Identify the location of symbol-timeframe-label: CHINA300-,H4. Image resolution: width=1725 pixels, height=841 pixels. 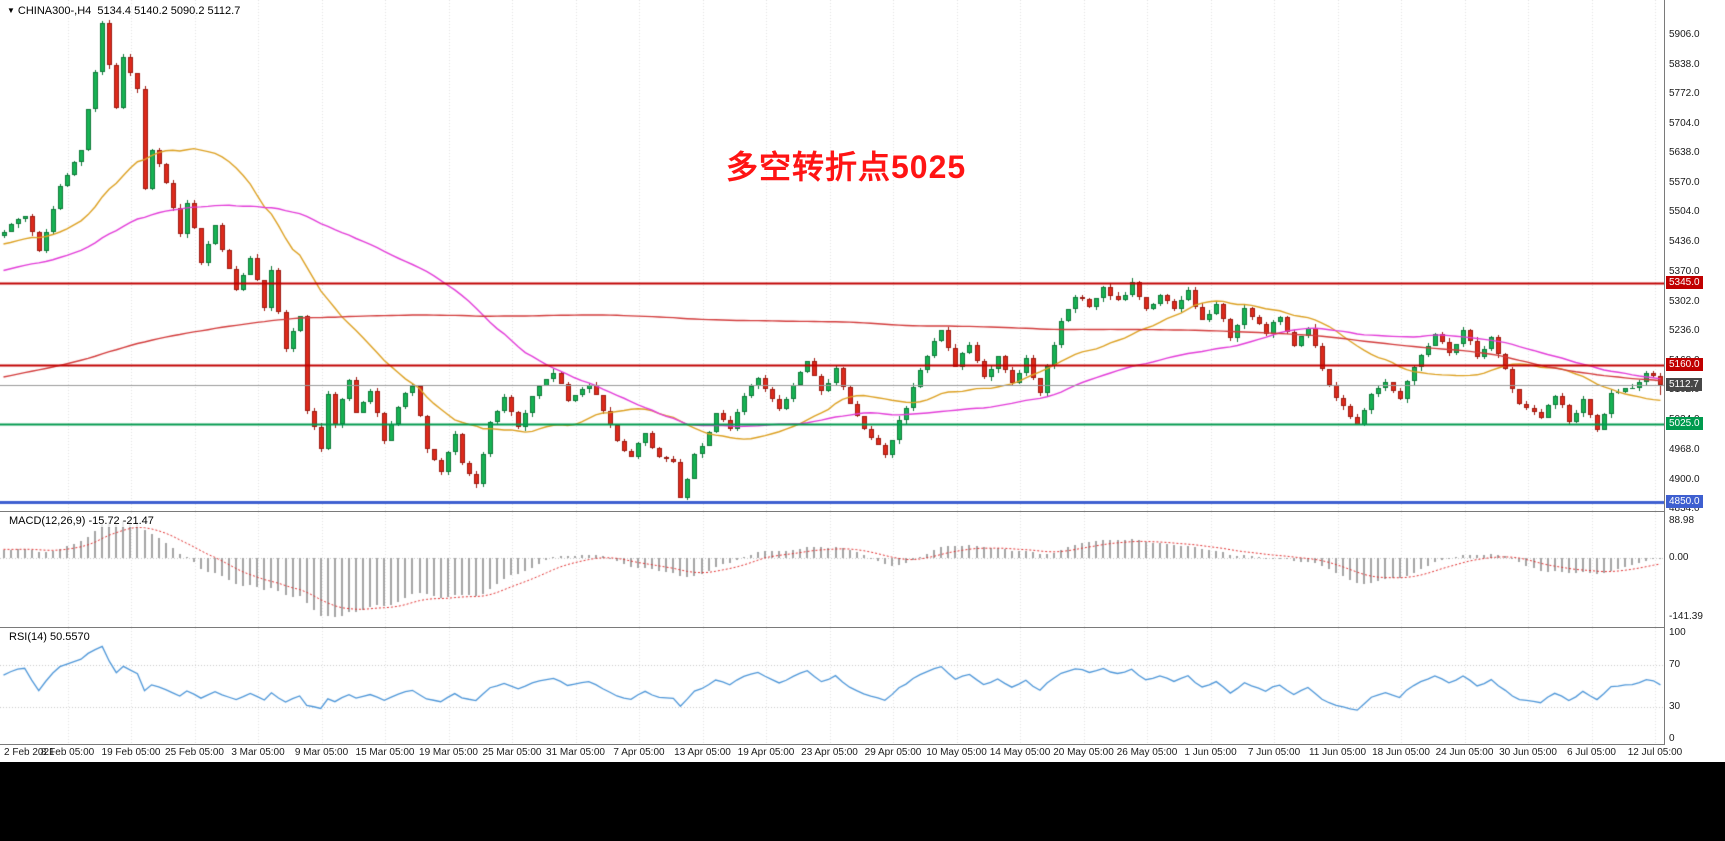
(54, 11).